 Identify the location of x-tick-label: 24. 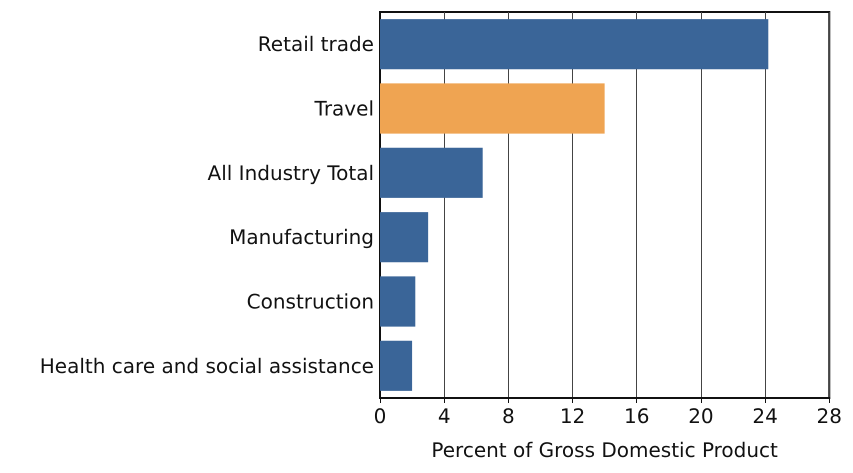
(765, 416).